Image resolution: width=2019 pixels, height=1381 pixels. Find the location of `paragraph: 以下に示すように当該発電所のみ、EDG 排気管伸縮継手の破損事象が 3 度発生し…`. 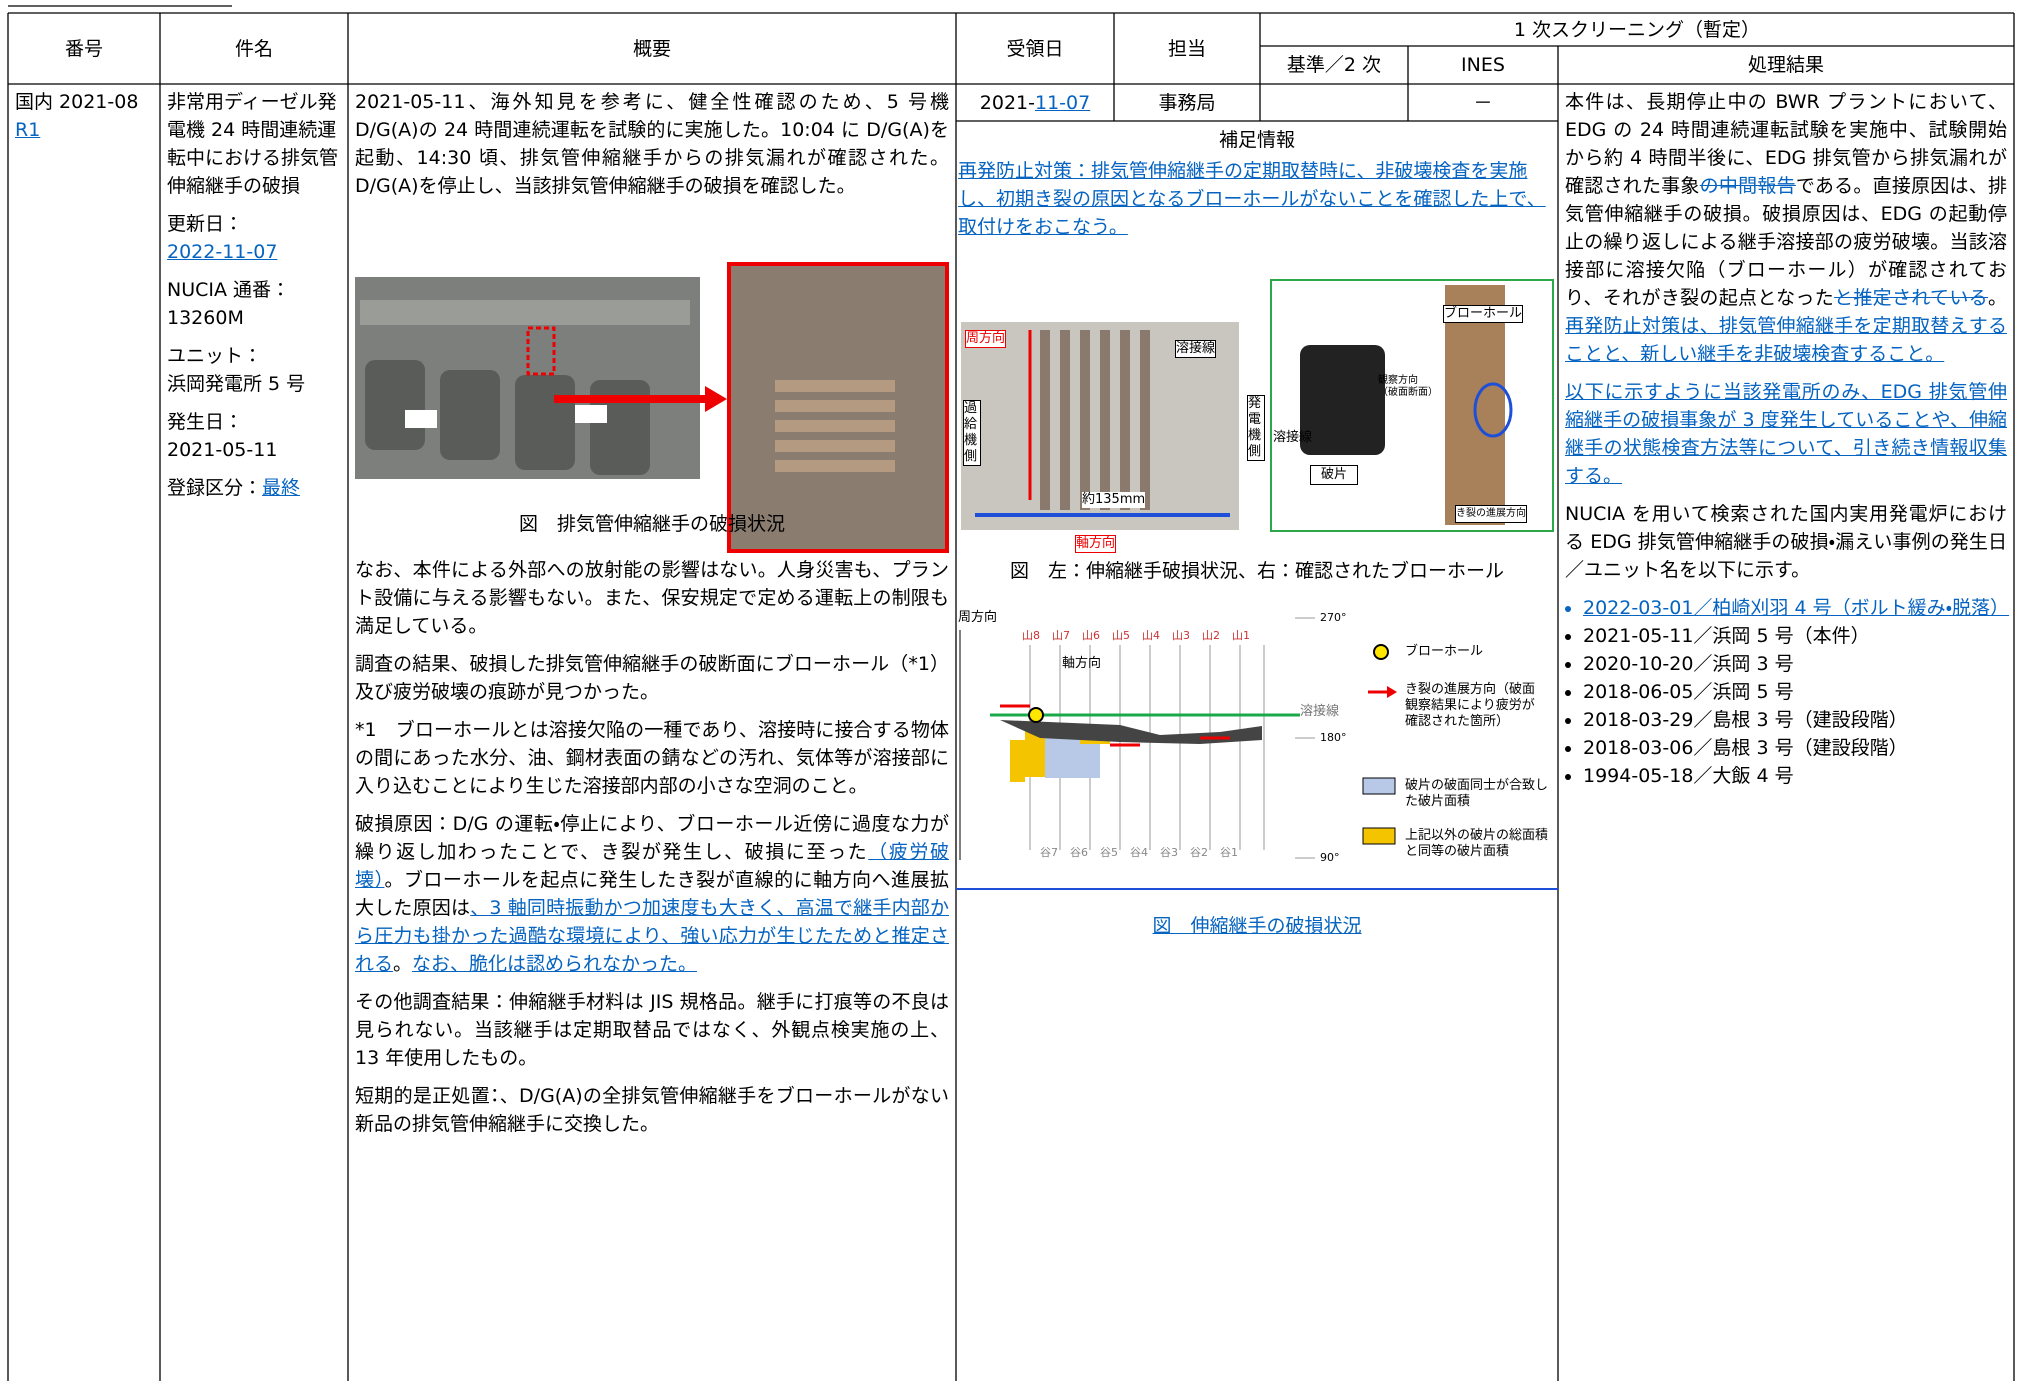

paragraph: 以下に示すように当該発電所のみ、EDG 排気管伸縮継手の破損事象が 3 度発生し… is located at coordinates (1786, 434).